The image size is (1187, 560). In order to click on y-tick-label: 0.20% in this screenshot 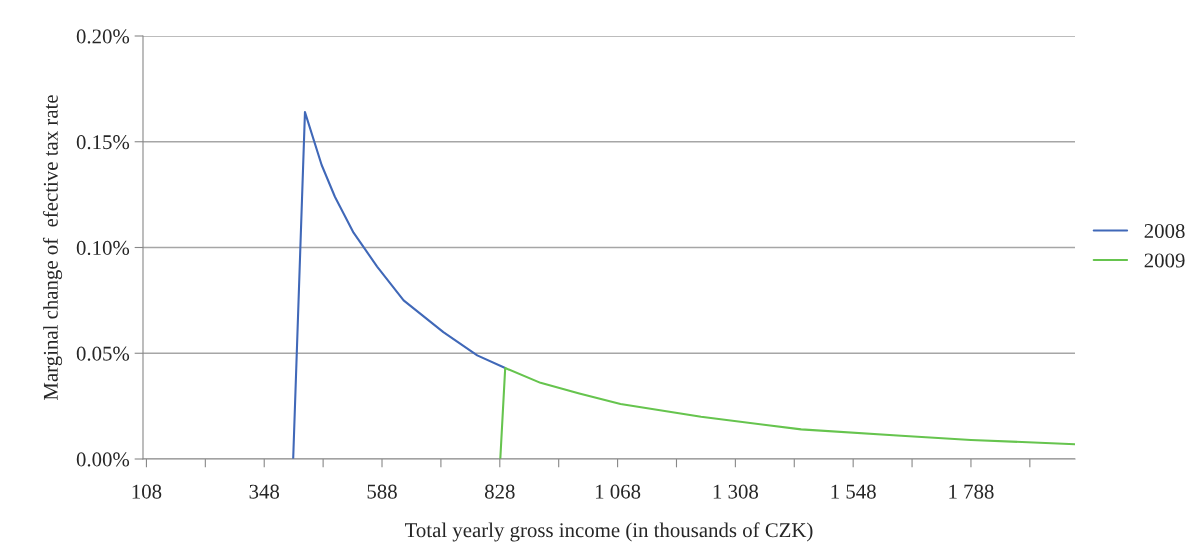, I will do `click(103, 36)`.